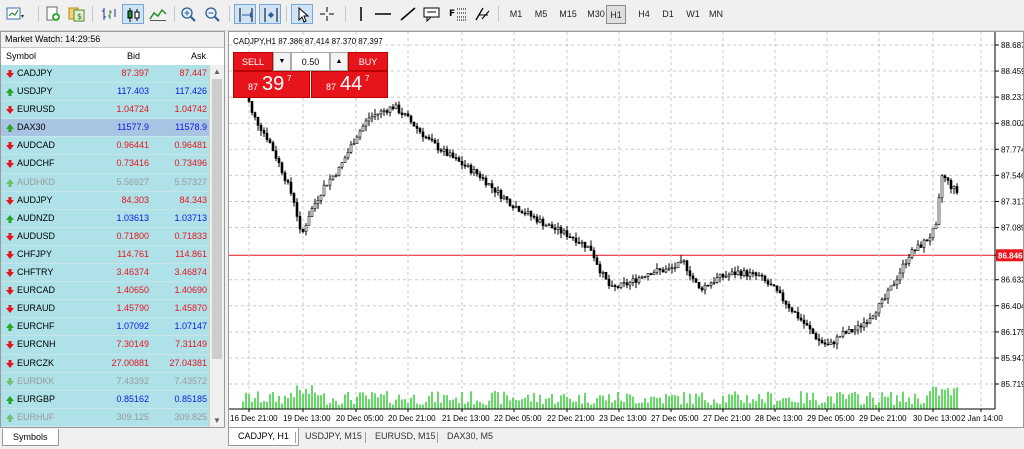  Describe the element at coordinates (106, 182) in the screenshot. I see `symbol-row-audhkd: AUDHKD 5.56927 5.57327` at that location.